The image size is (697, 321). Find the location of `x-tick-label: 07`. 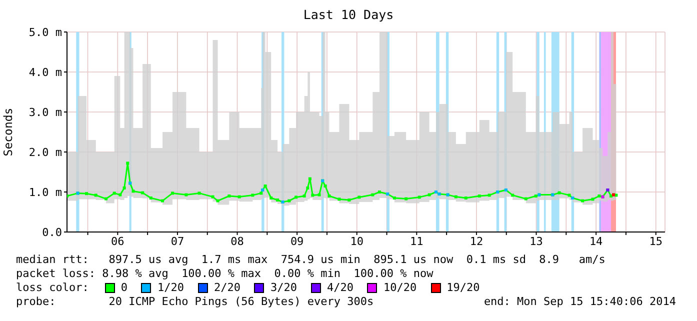

x-tick-label: 07 is located at coordinates (177, 241).